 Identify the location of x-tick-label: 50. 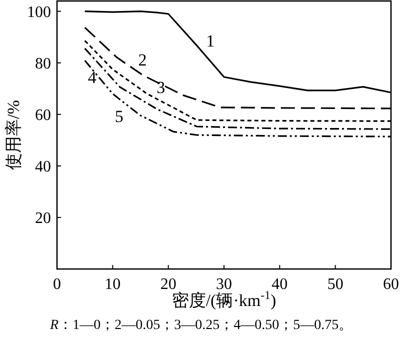
(335, 284).